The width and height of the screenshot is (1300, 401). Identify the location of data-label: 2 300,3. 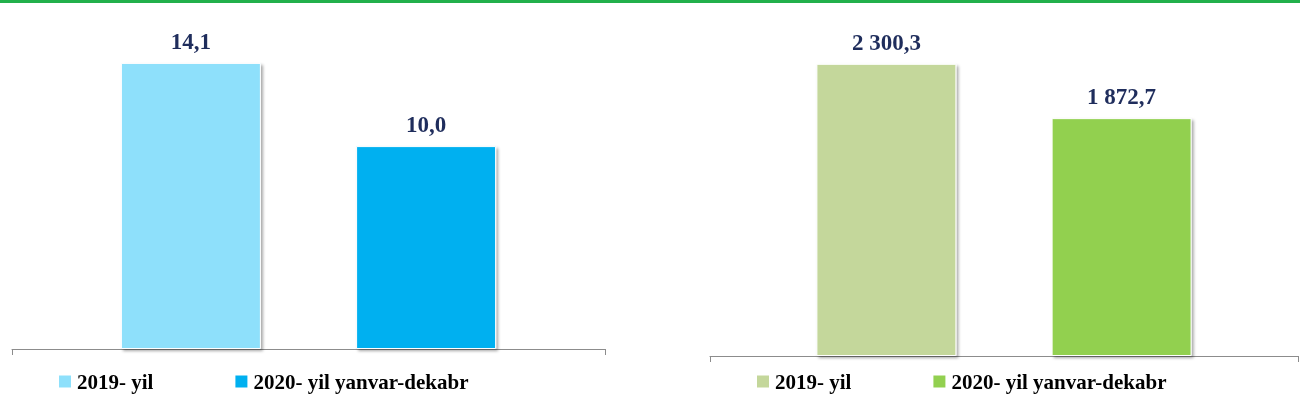
(886, 42).